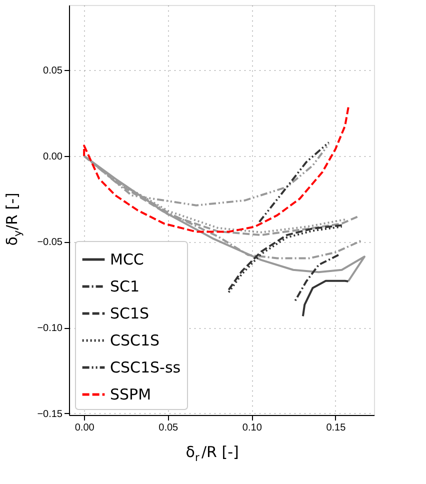 This screenshot has width=426, height=484. I want to click on legend-label: SC1S, so click(130, 313).